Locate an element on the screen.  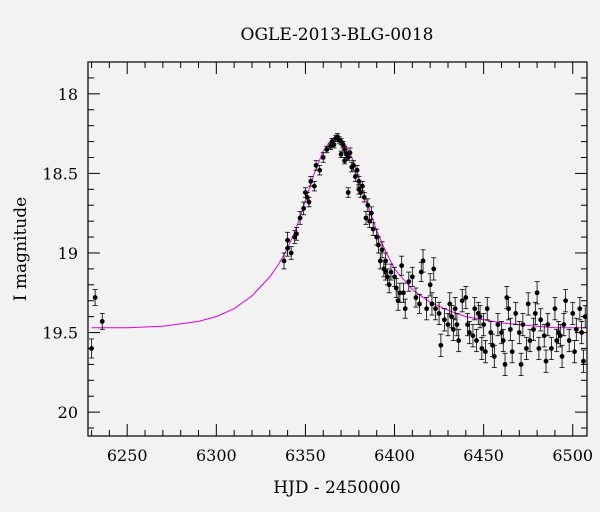
x-tick-label: 6300 is located at coordinates (216, 455).